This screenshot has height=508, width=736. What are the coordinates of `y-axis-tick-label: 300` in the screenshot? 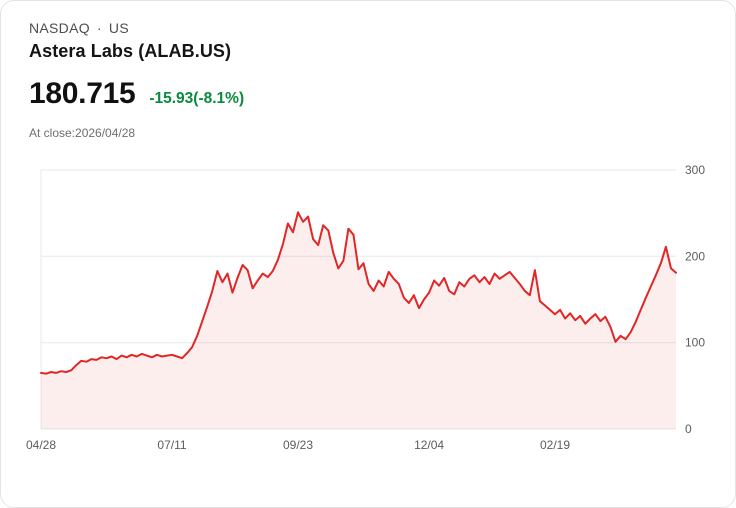 It's located at (695, 170).